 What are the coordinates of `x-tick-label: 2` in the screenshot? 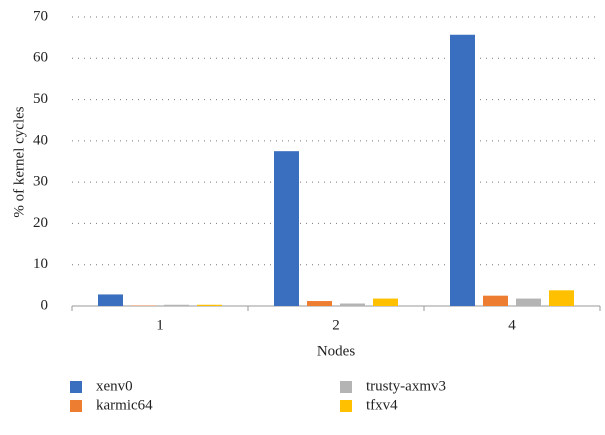 It's located at (336, 325).